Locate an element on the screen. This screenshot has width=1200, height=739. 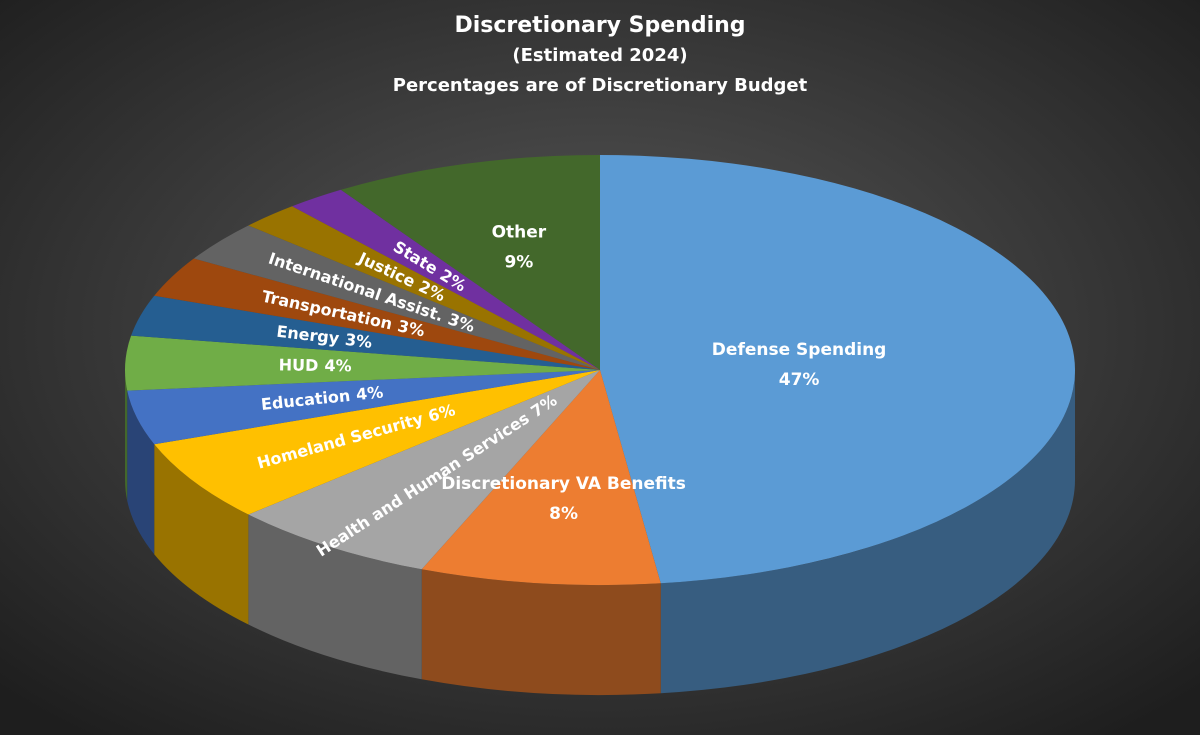
slice-label-name: Other is located at coordinates (519, 232).